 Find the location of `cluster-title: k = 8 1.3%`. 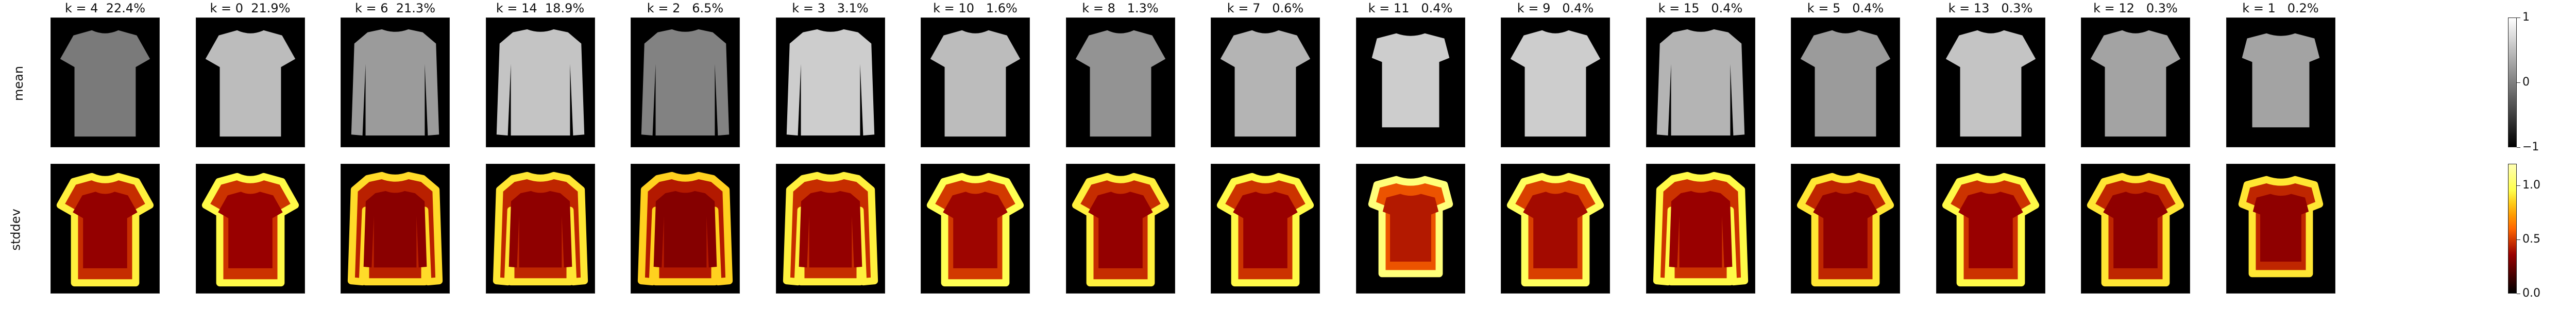

cluster-title: k = 8 1.3% is located at coordinates (1120, 8).